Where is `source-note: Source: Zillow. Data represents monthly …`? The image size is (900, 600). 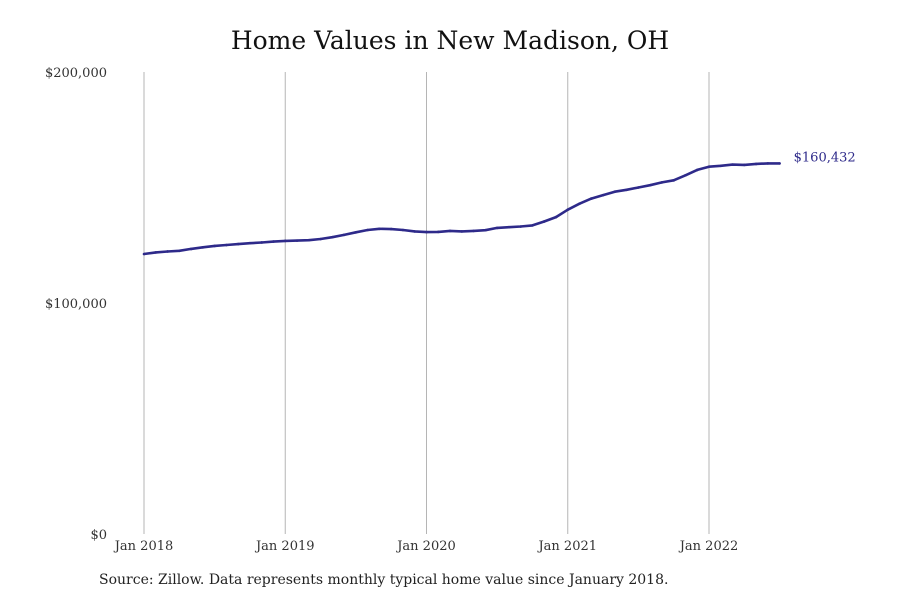
source-note: Source: Zillow. Data represents monthly … is located at coordinates (384, 580).